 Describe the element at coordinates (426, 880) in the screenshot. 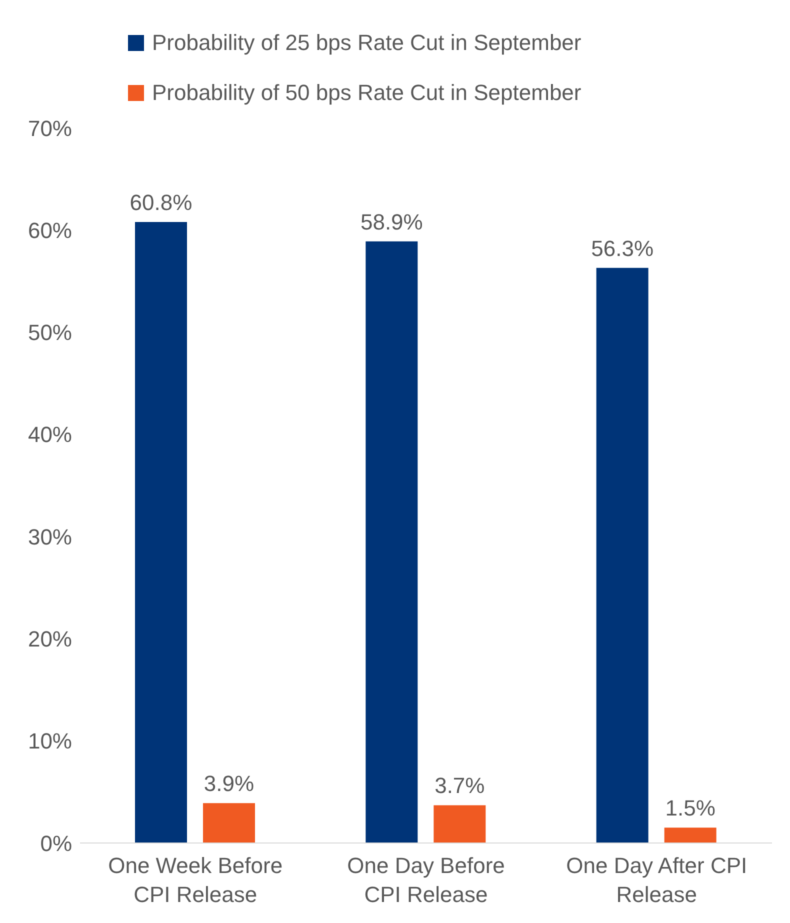

I see `x-tick-label: One Day Before CPI Release` at that location.